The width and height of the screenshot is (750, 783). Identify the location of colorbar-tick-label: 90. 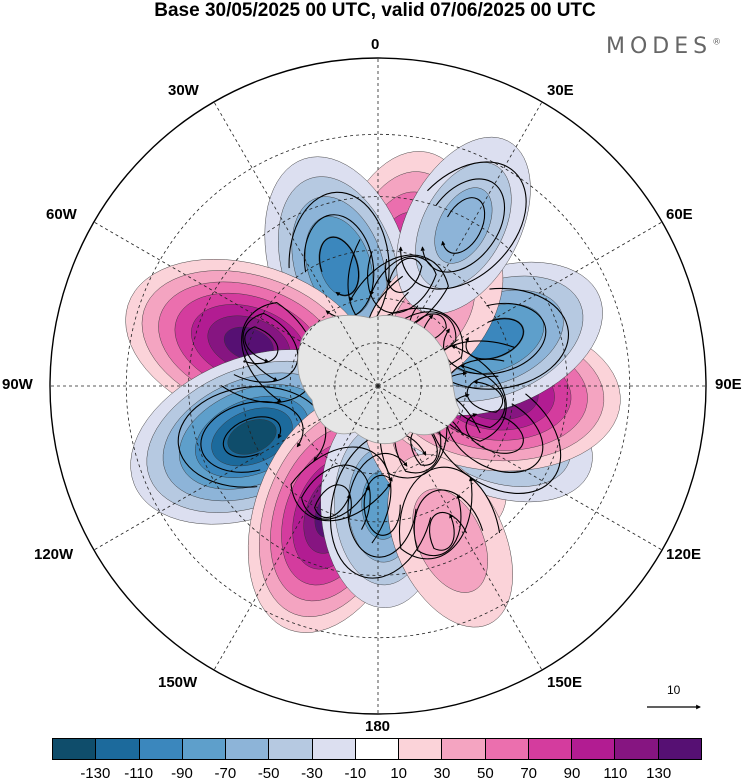
(572, 773).